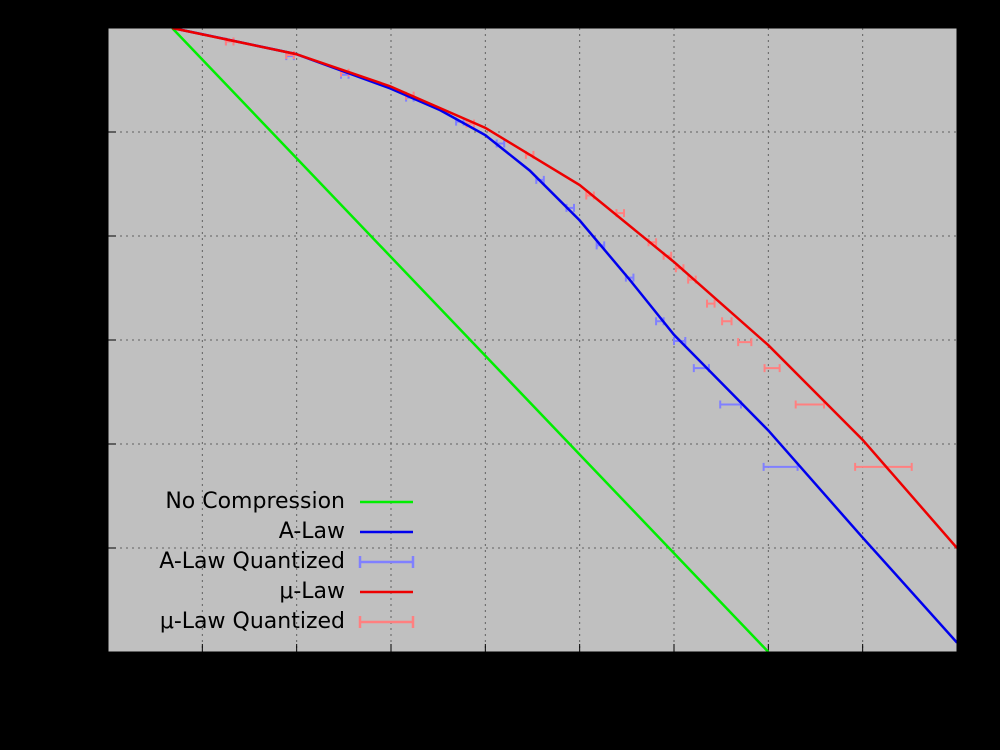 The image size is (1000, 750). What do you see at coordinates (957, 673) in the screenshot?
I see `x-tick-label: 9` at bounding box center [957, 673].